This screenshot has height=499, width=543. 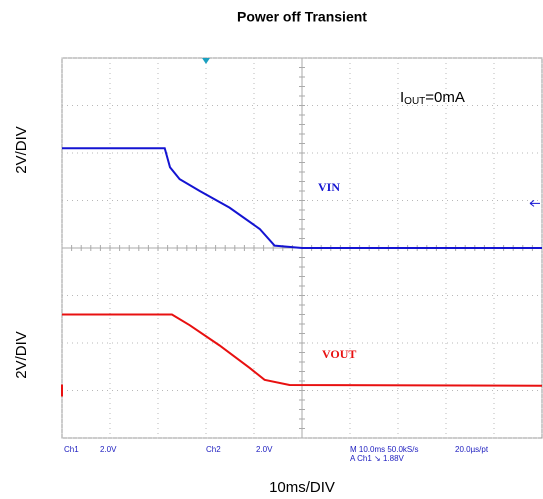 I want to click on status-text: M 10.0ms 50.0kS/s, so click(x=384, y=449).